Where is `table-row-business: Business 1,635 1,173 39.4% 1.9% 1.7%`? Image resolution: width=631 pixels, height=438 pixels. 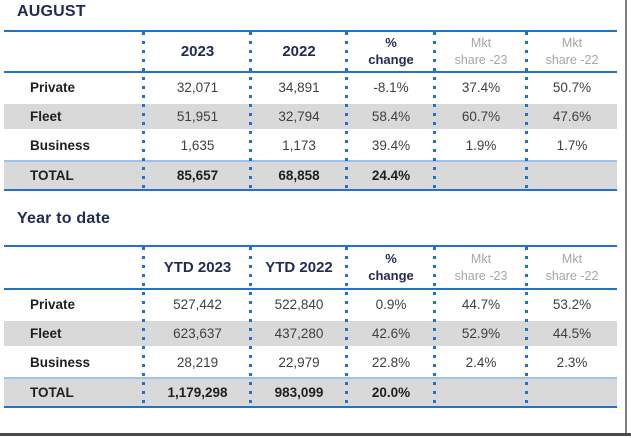
table-row-business: Business 1,635 1,173 39.4% 1.9% 1.7% is located at coordinates (310, 145).